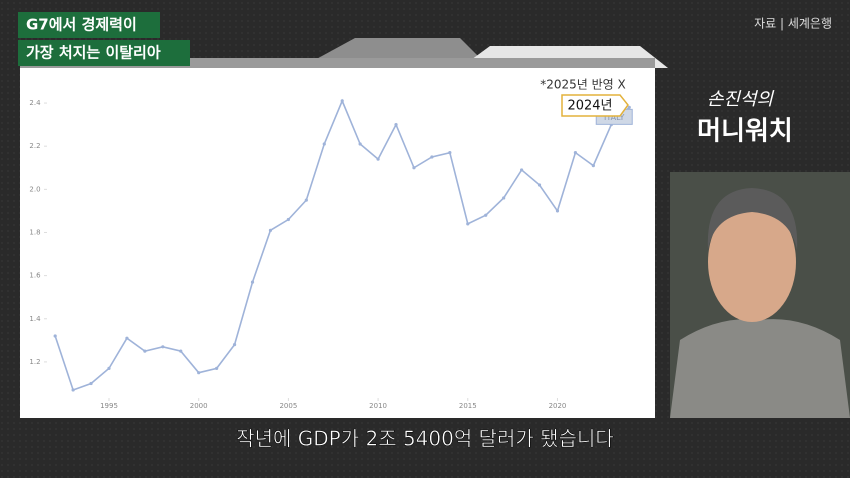 Image resolution: width=850 pixels, height=478 pixels. What do you see at coordinates (93, 53) in the screenshot?
I see `headline: 가장 처지는 이탈리아` at bounding box center [93, 53].